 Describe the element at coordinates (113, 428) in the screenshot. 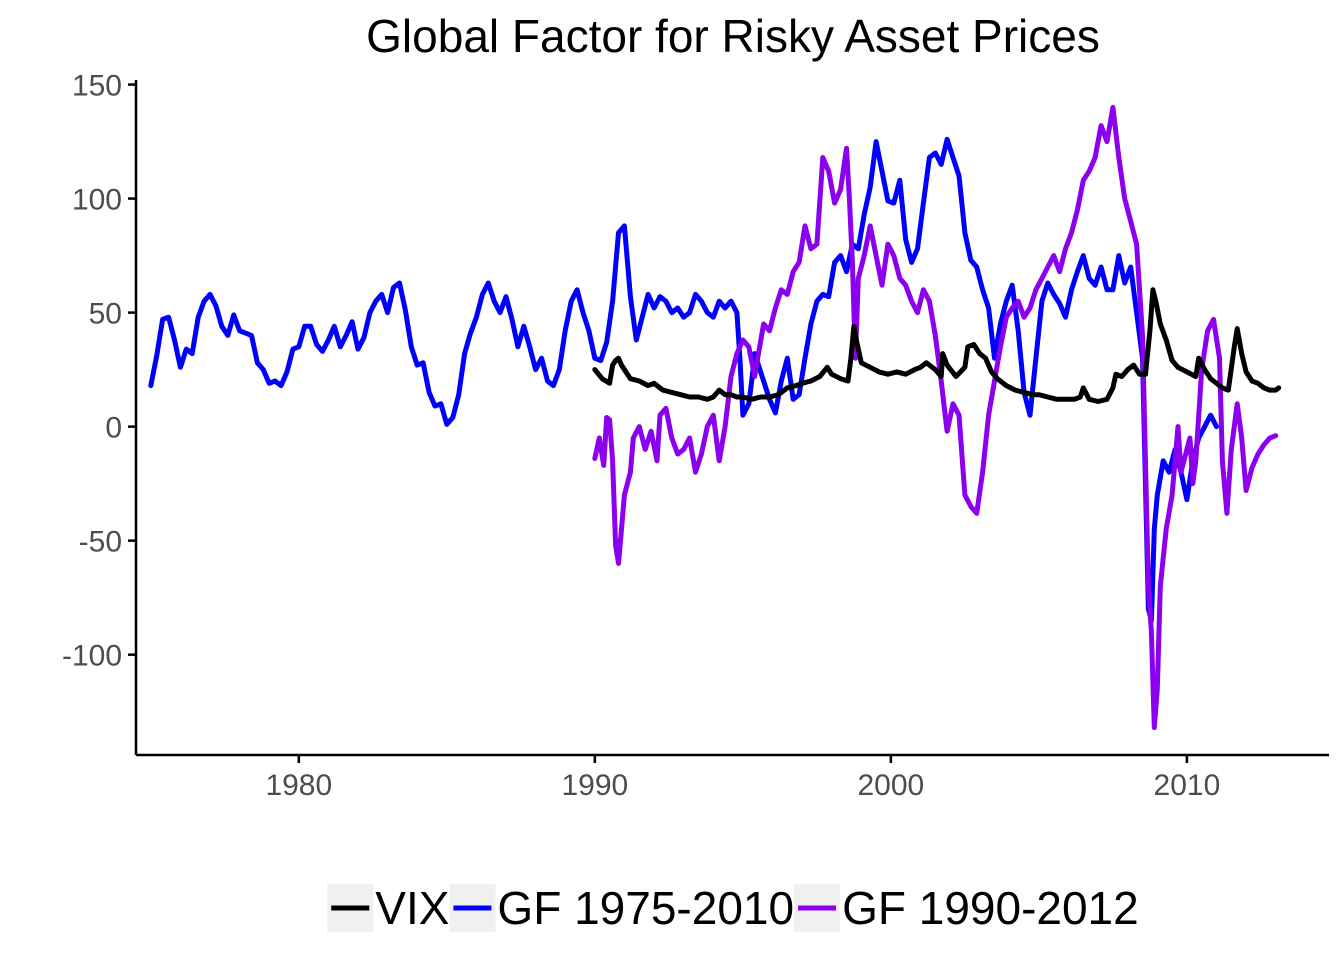

I see `y-tick-label: 0` at that location.